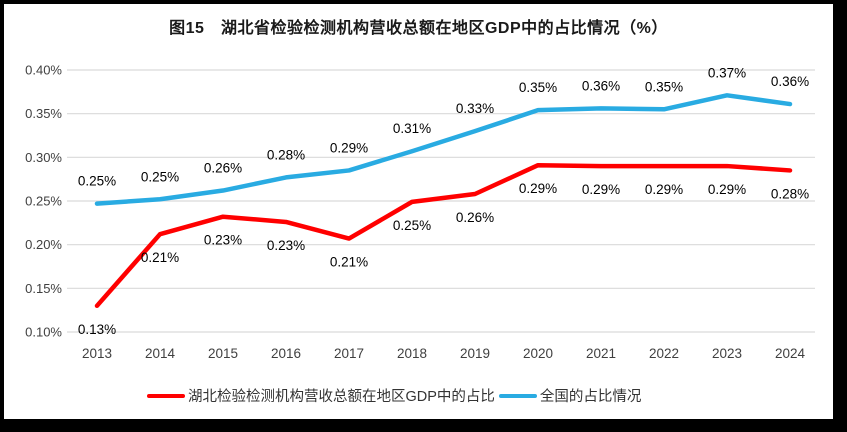  I want to click on x-axis-tick-label: 2022, so click(664, 353).